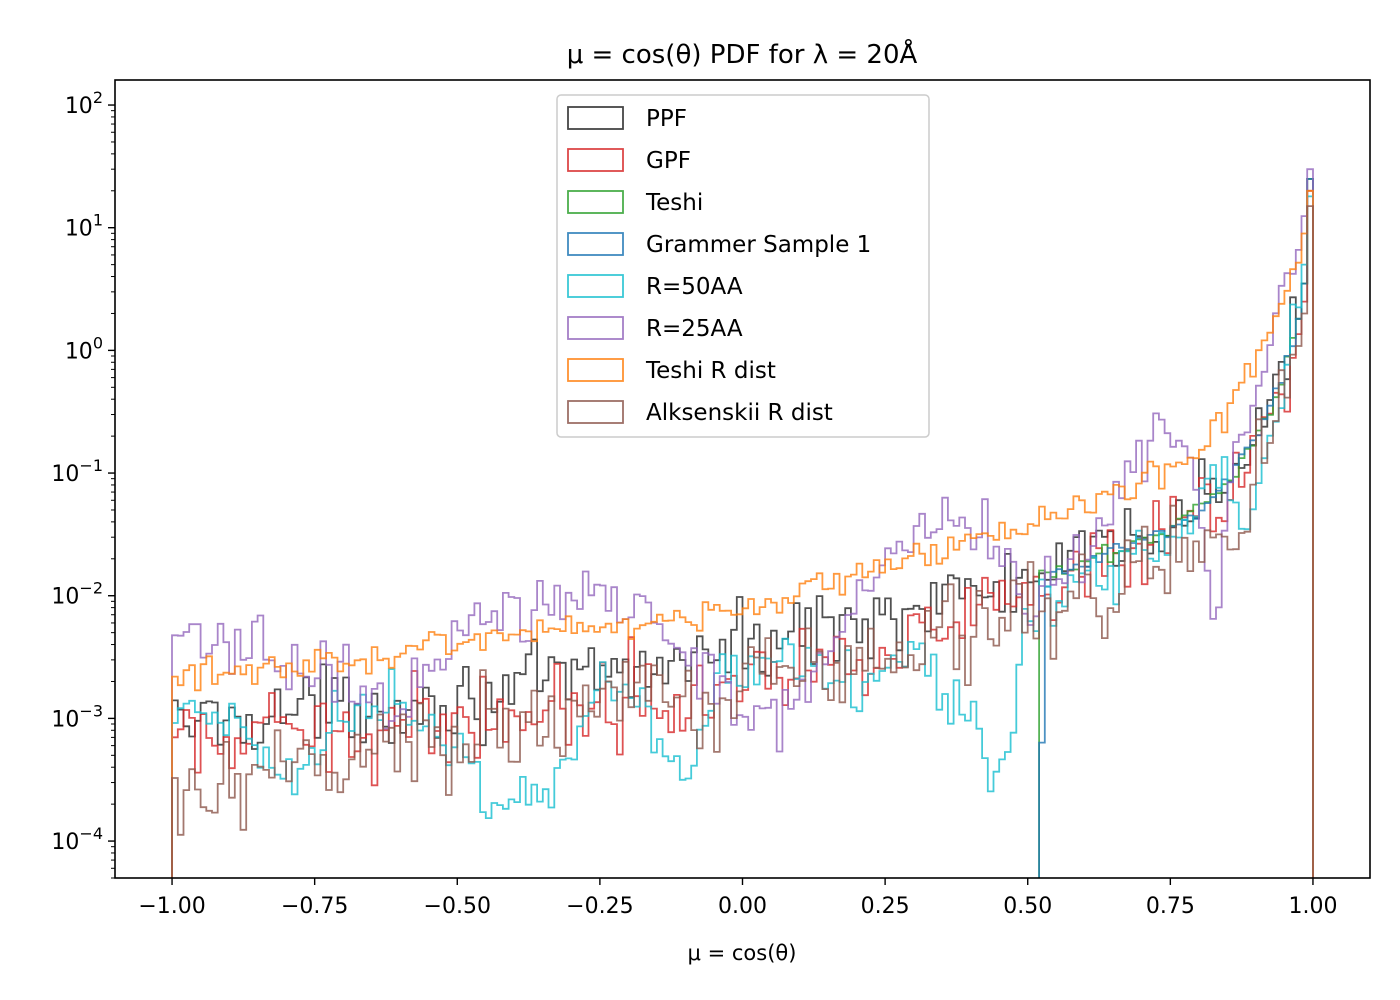 Image resolution: width=1400 pixels, height=1000 pixels. Describe the element at coordinates (98, 342) in the screenshot. I see `y-tick-exponent: 0` at that location.